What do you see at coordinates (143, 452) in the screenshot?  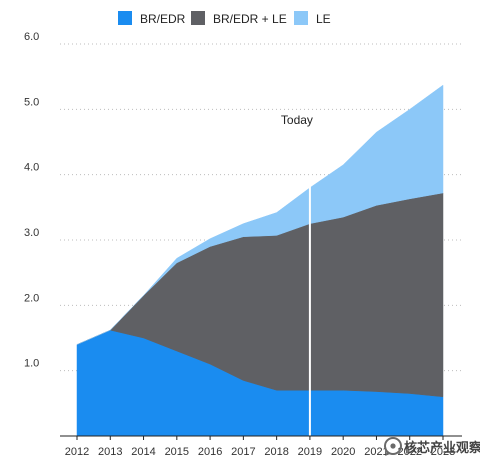 I see `x-tick-label-2: 2014` at bounding box center [143, 452].